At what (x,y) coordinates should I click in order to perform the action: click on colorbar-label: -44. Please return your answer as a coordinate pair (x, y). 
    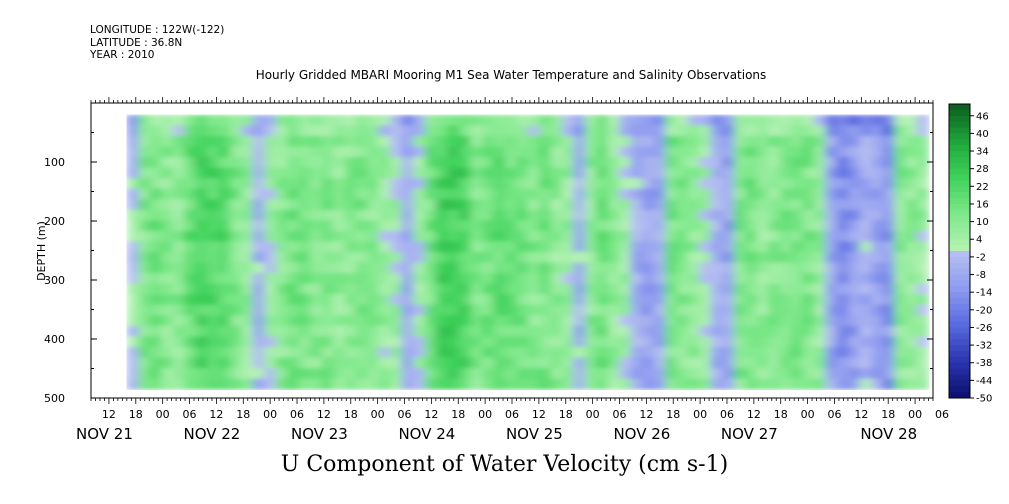
    Looking at the image, I should click on (984, 381).